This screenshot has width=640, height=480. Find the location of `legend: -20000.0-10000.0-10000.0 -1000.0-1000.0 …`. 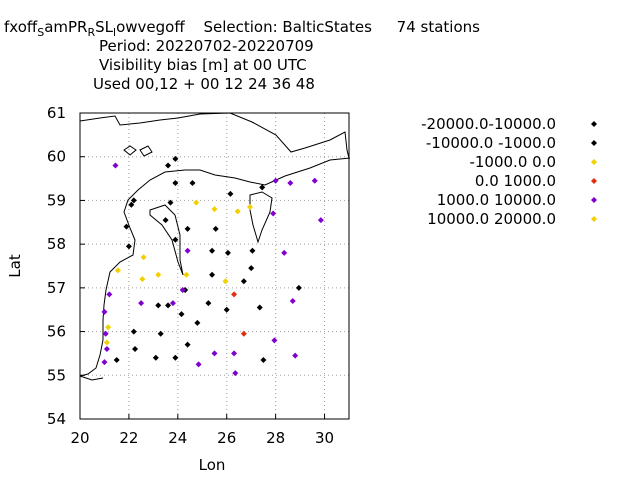

legend: -20000.0-10000.0-10000.0 -1000.0-1000.0 … is located at coordinates (509, 171).